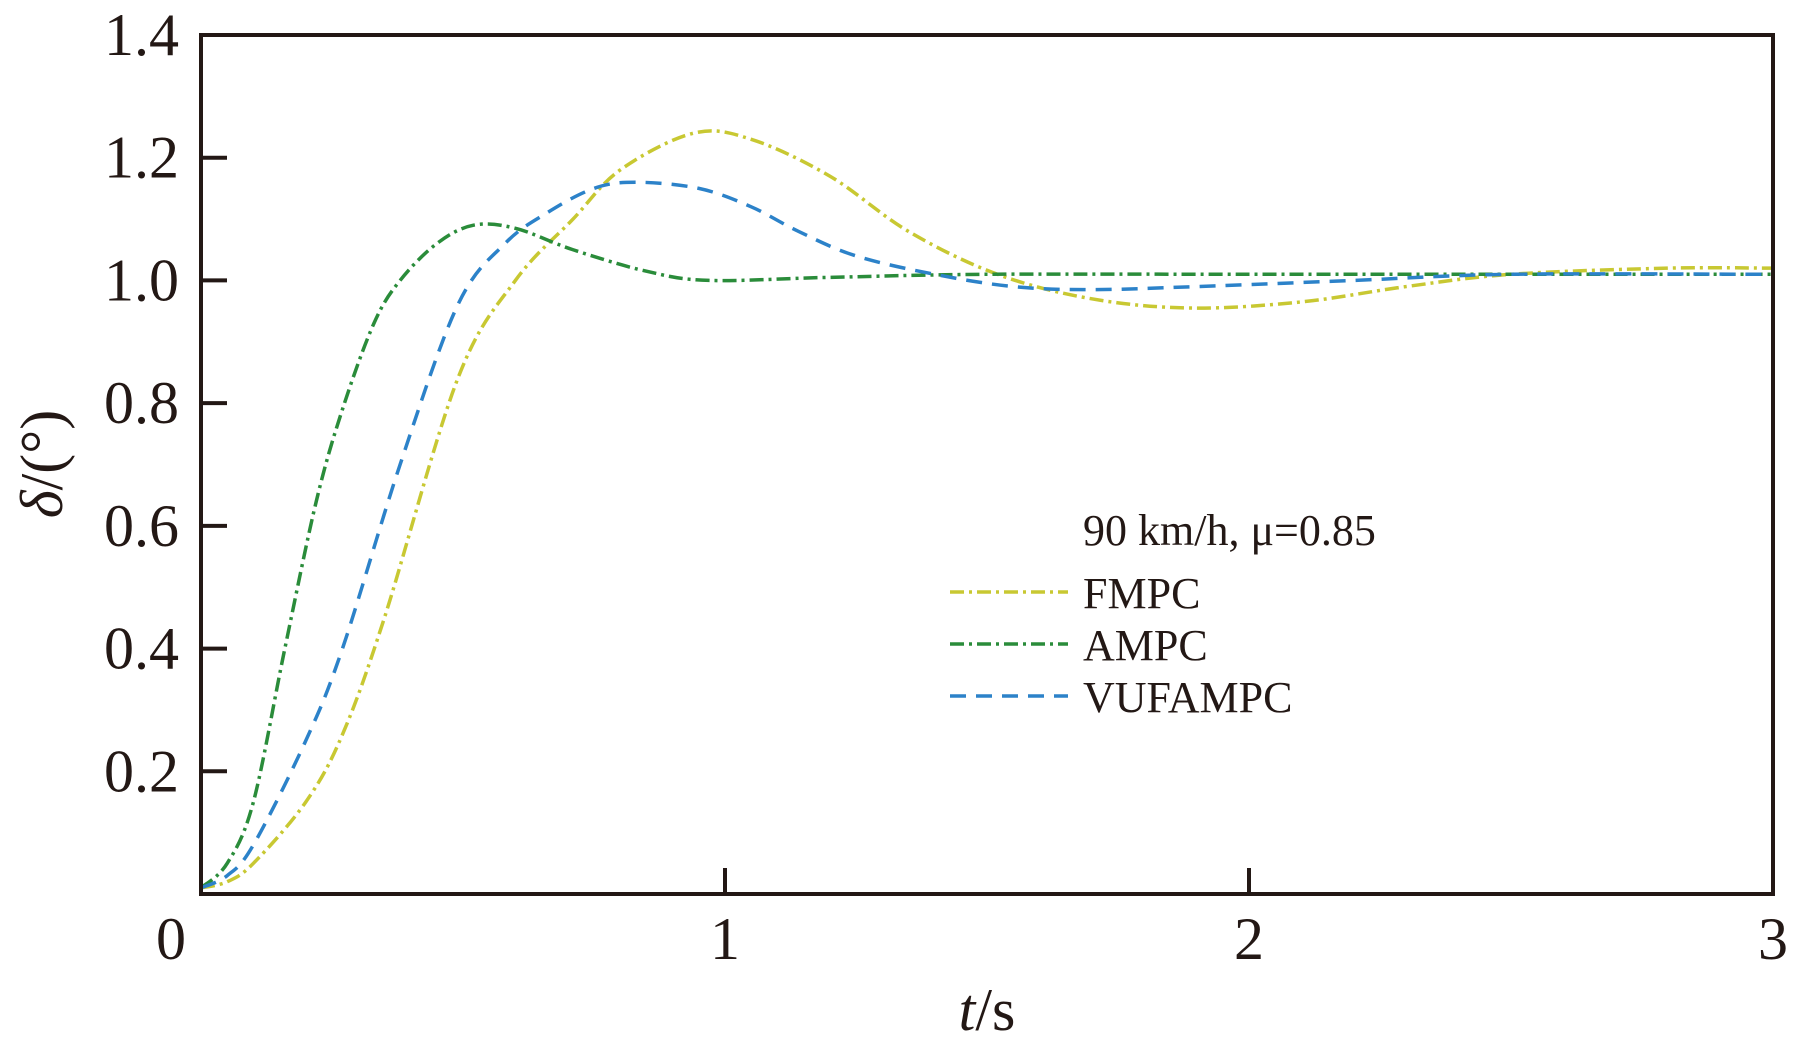  I want to click on x-axis-label-var: t, so click(968, 1010).